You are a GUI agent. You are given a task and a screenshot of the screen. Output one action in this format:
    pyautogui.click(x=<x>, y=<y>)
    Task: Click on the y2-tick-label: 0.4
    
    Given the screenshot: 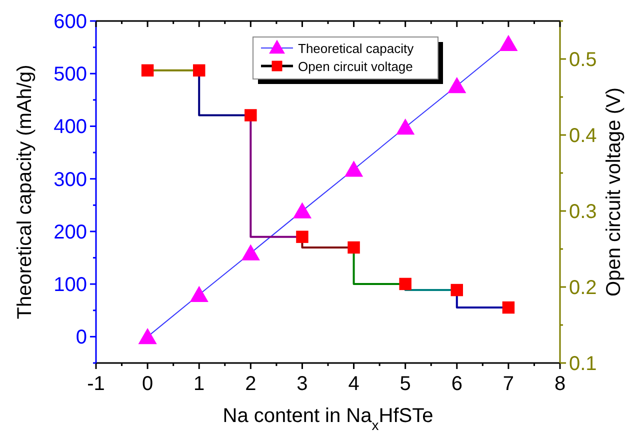 What is the action you would take?
    pyautogui.click(x=583, y=136)
    